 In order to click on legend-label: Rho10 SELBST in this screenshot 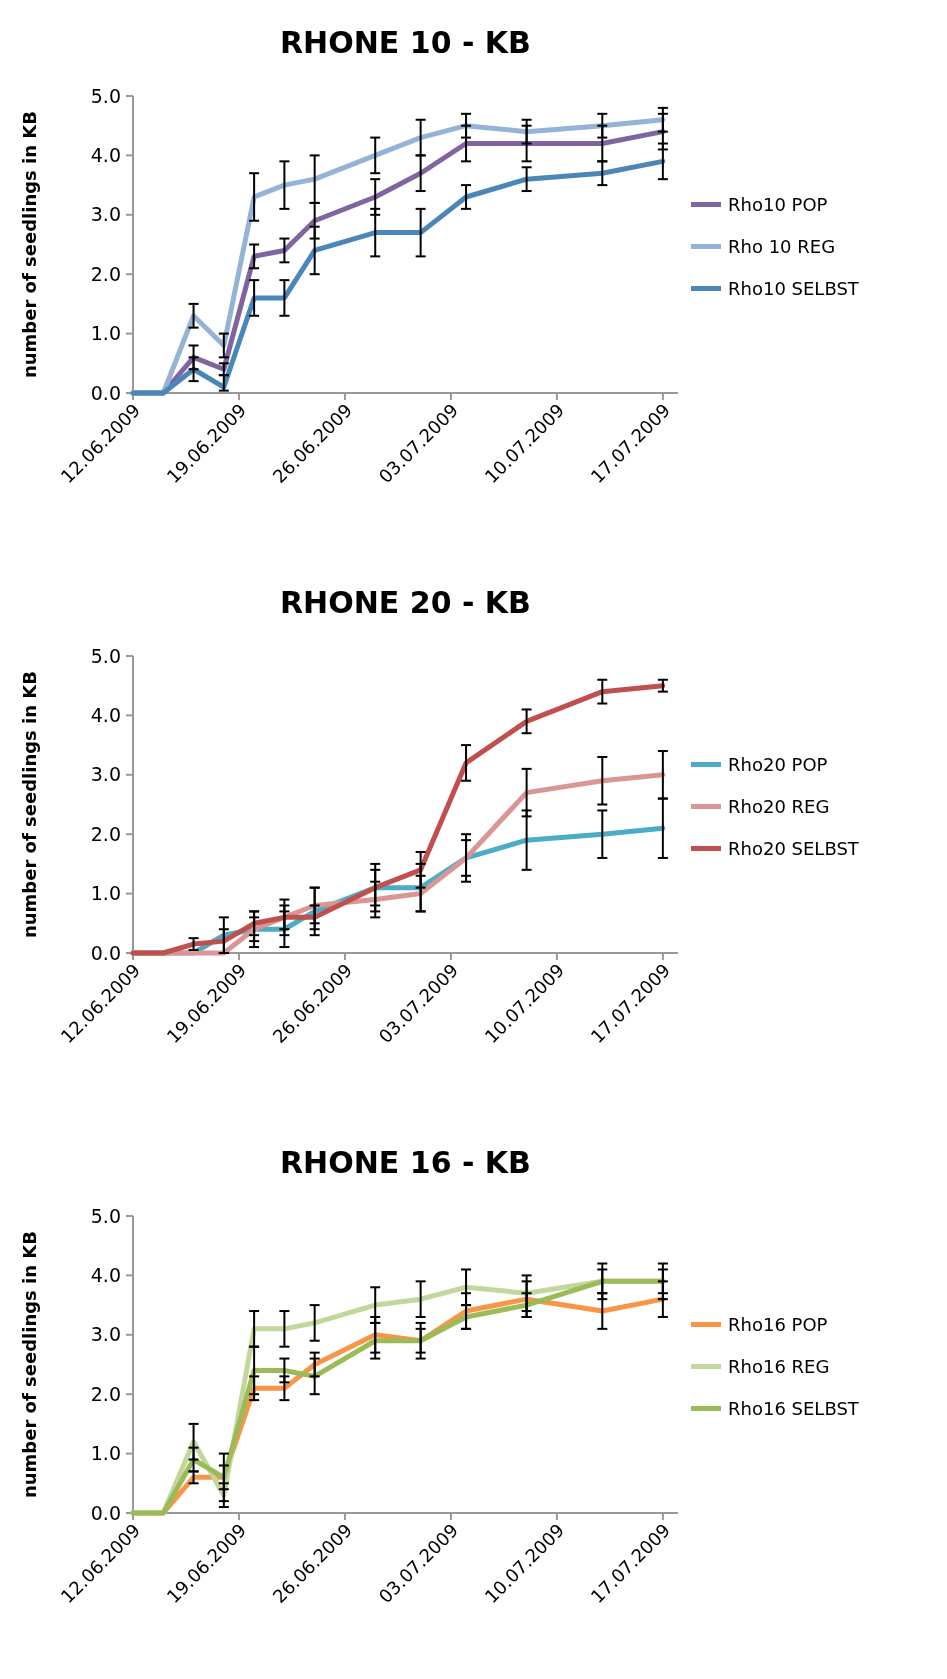, I will do `click(794, 288)`.